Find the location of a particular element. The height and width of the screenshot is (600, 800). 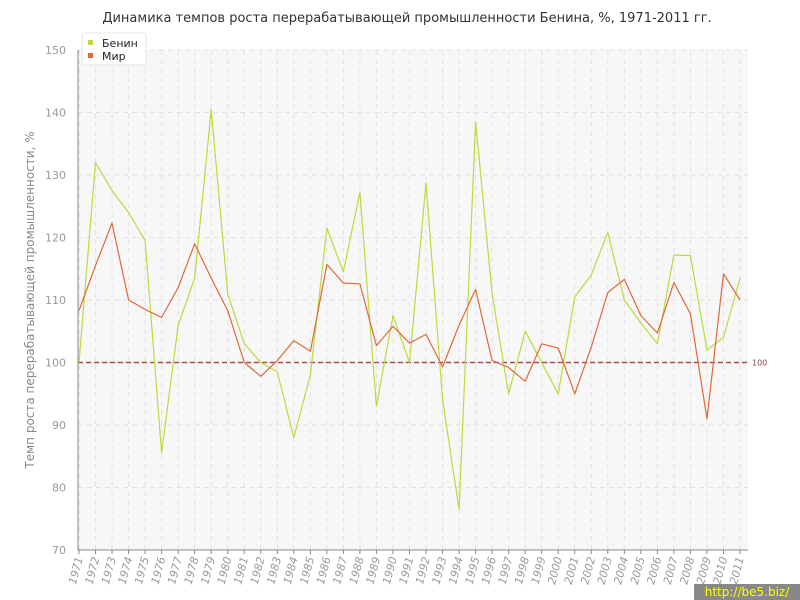

watermark-background is located at coordinates (747, 592).